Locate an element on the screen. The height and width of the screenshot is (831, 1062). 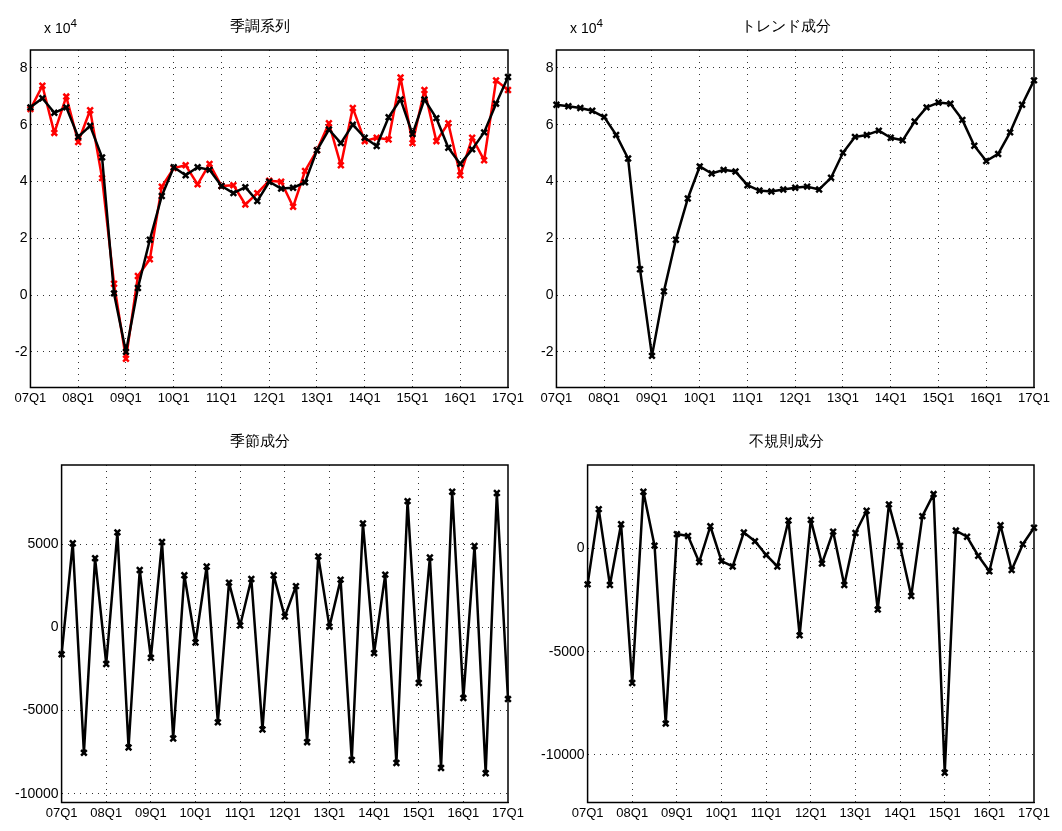
chart-title: 季調系列 is located at coordinates (260, 26).